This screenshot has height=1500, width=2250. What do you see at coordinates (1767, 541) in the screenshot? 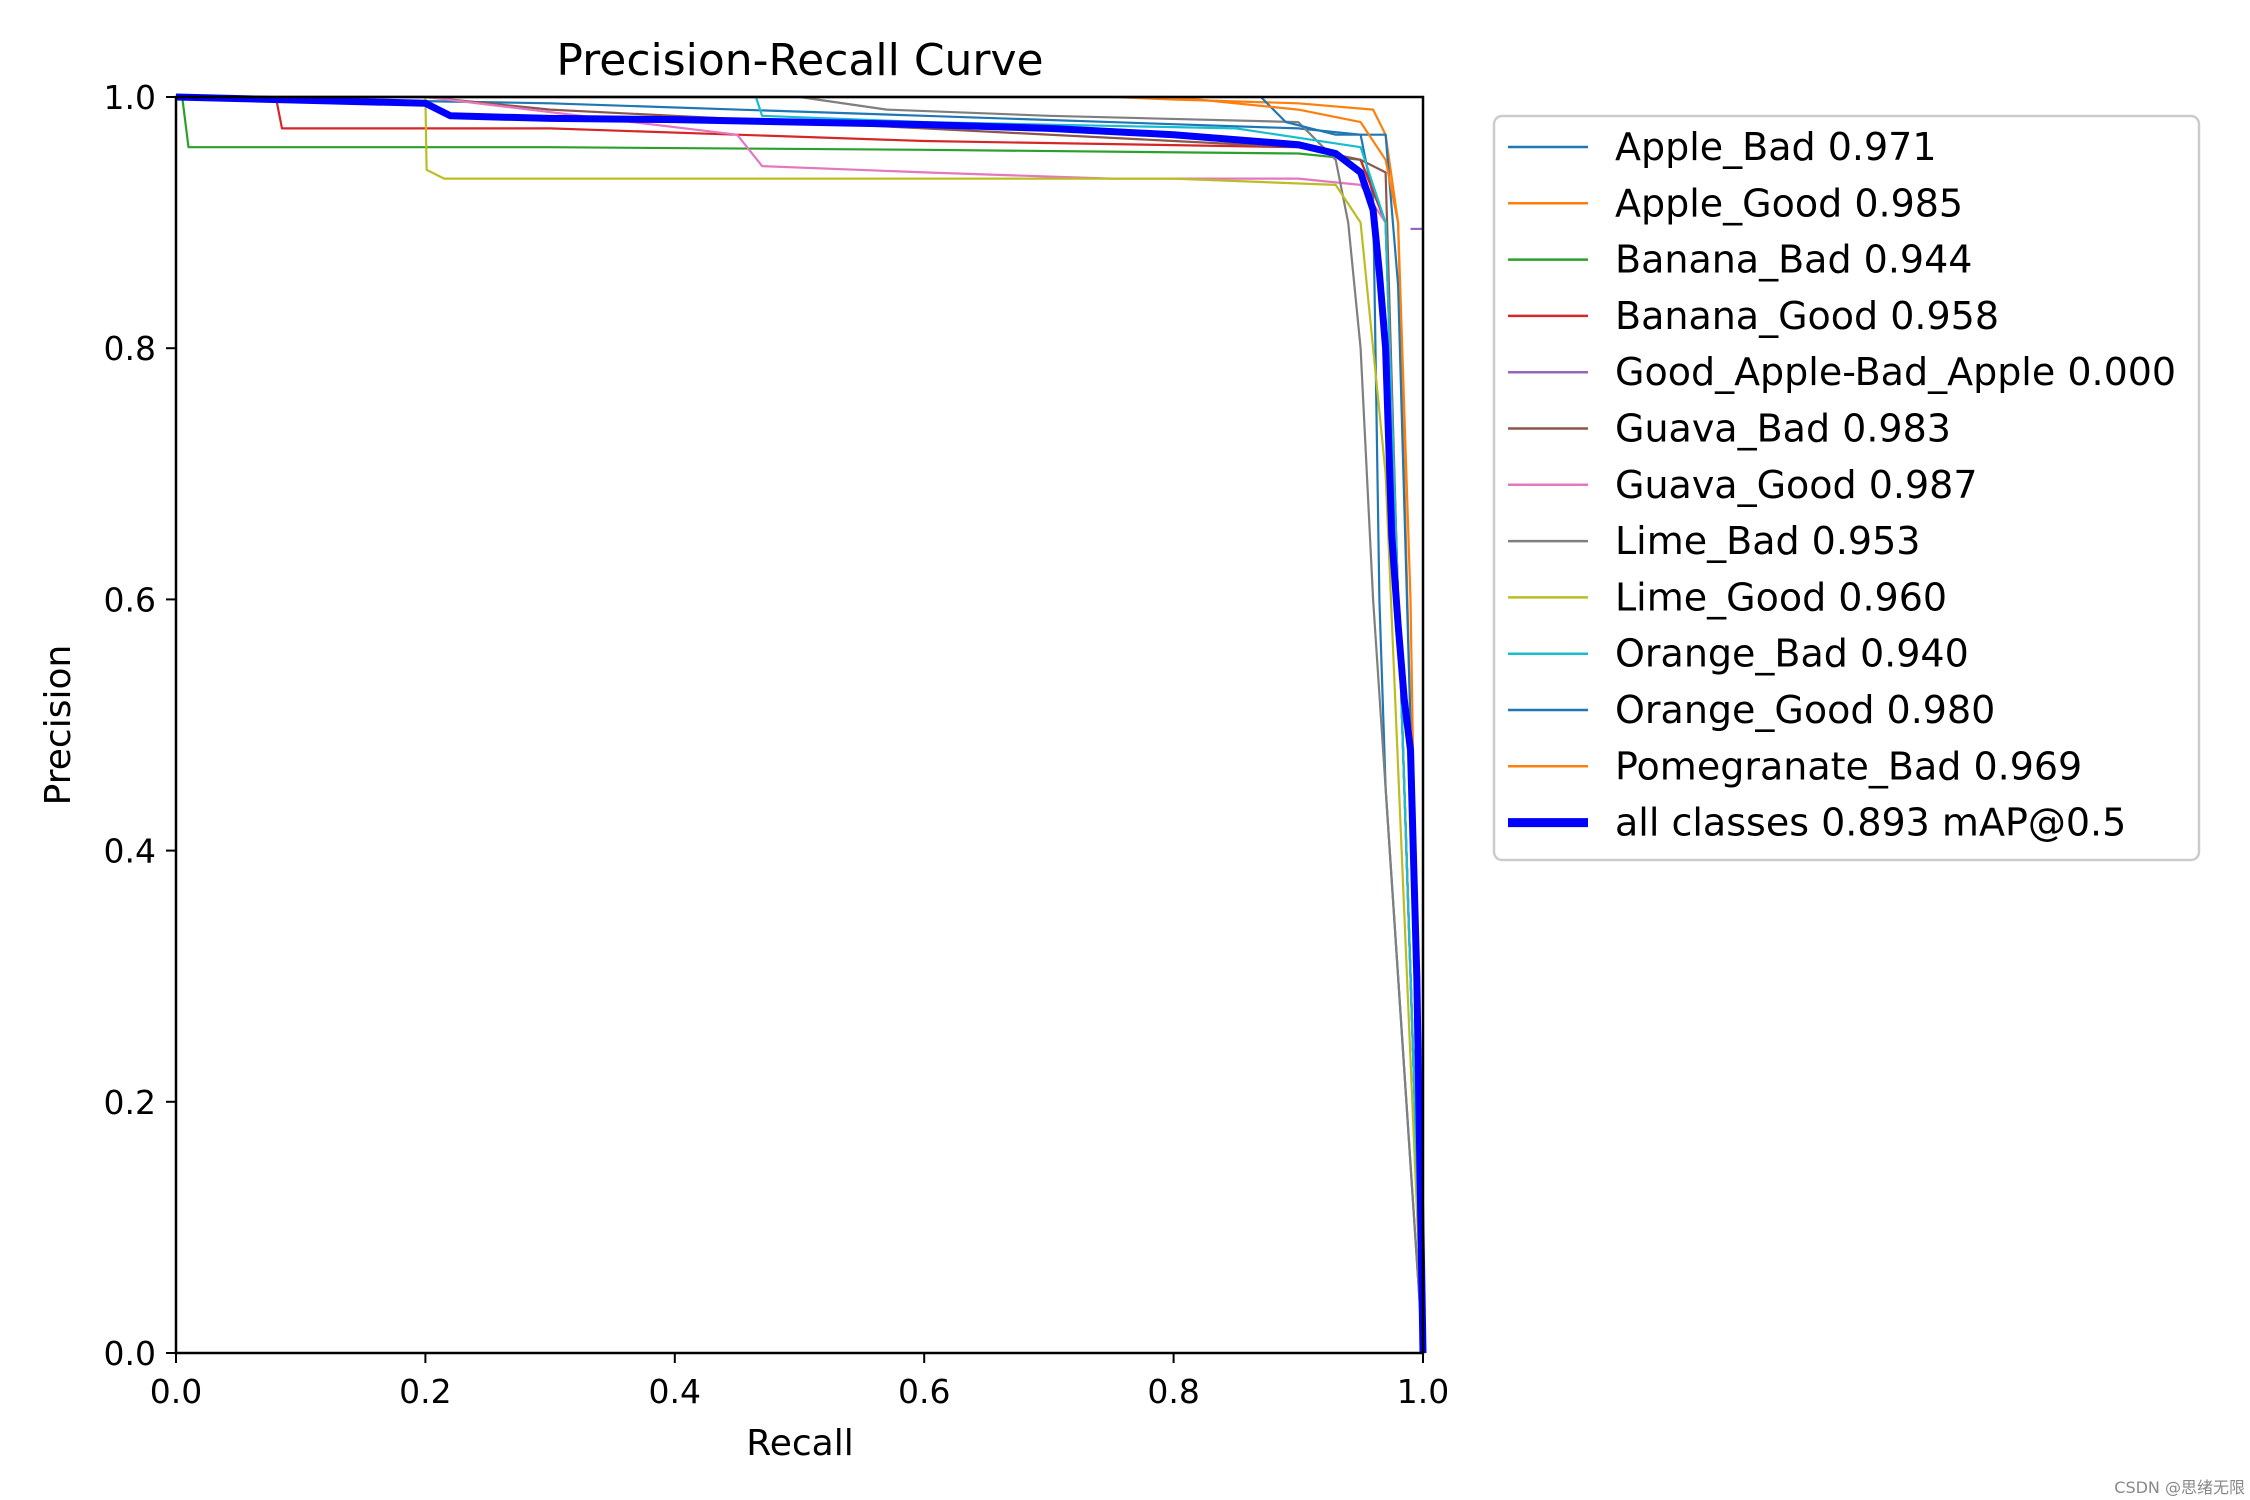
I see `legend-entry: Lime_Bad 0.953` at bounding box center [1767, 541].